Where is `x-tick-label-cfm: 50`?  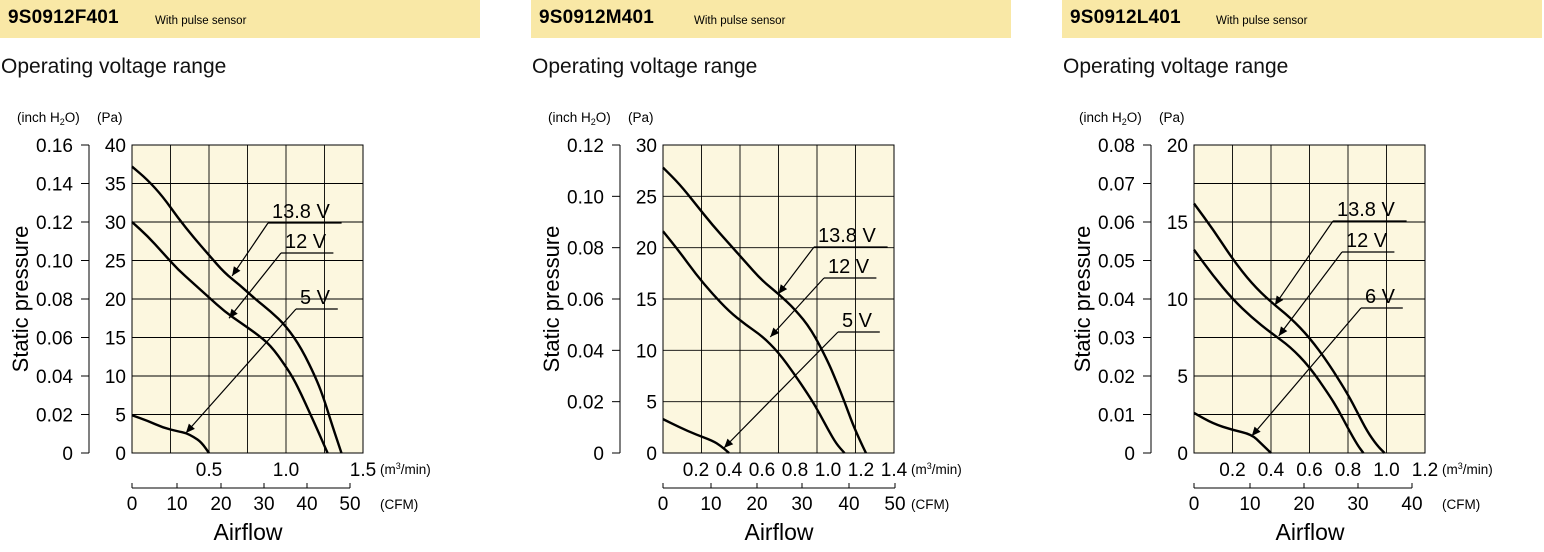
x-tick-label-cfm: 50 is located at coordinates (349, 504).